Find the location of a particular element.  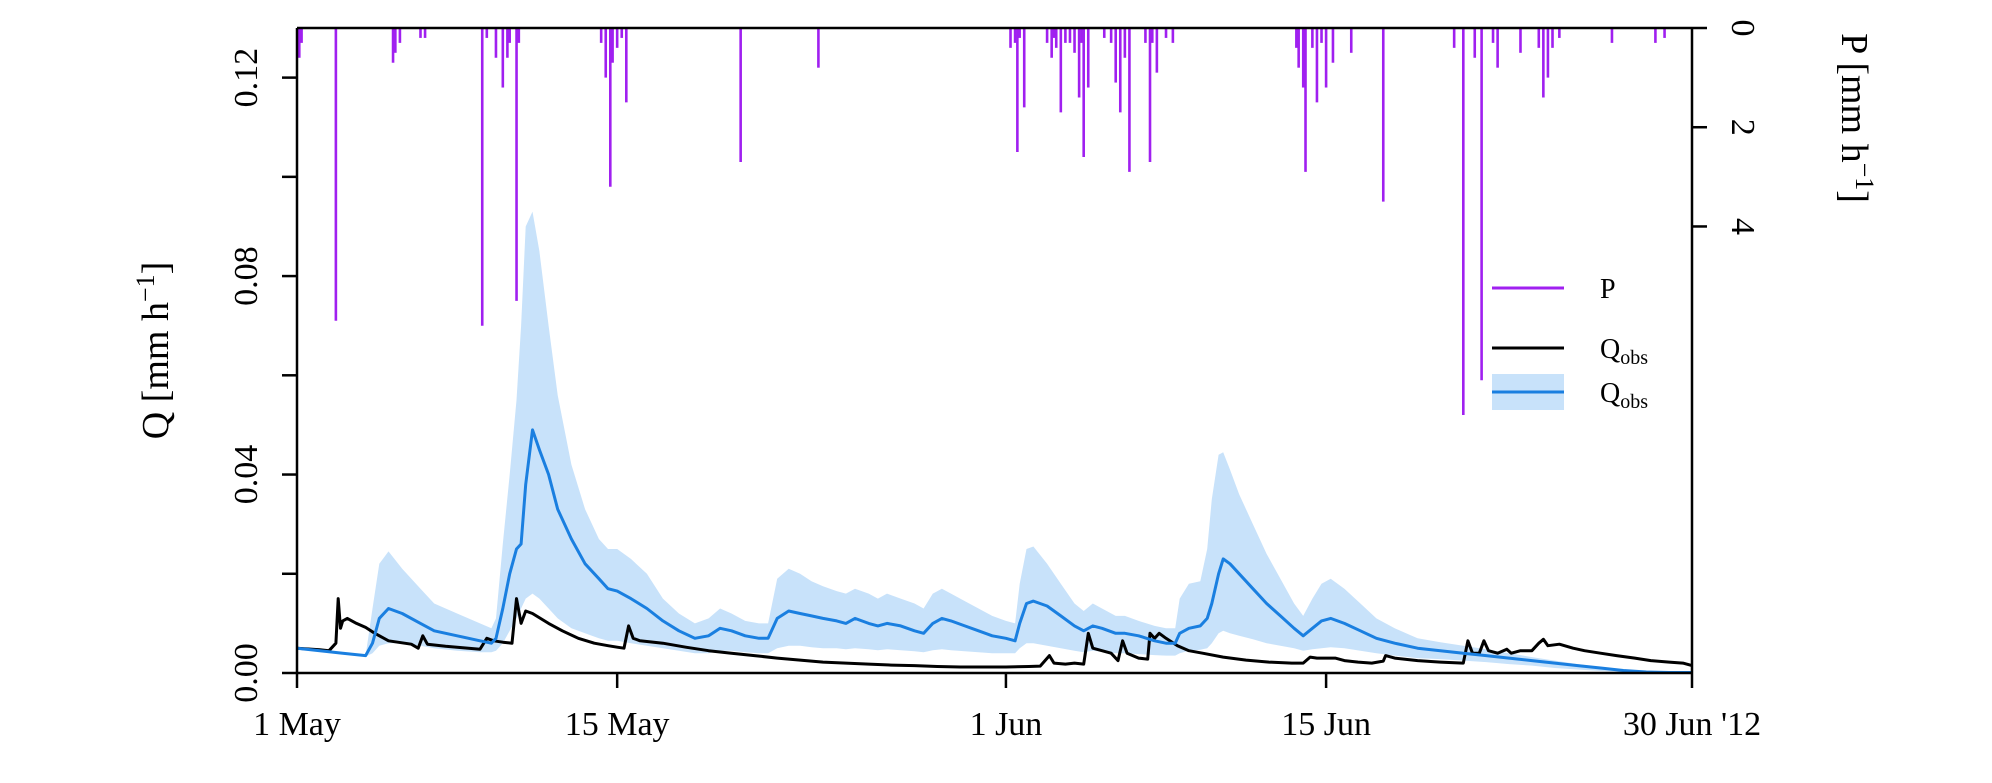

legend-label-2: Qobs is located at coordinates (1624, 395).